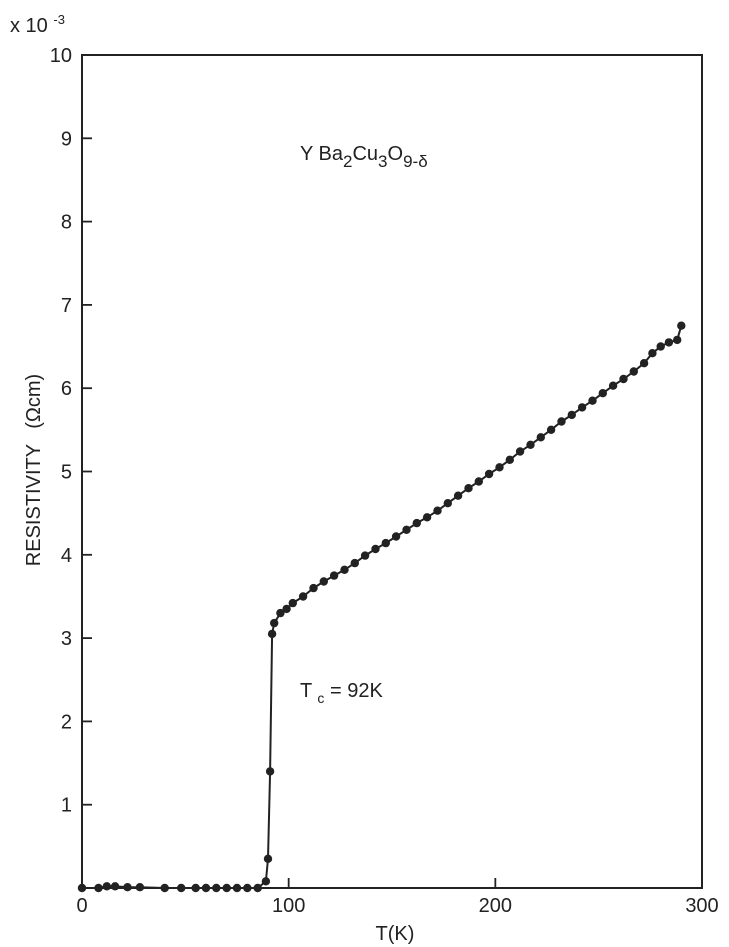 The height and width of the screenshot is (947, 729). I want to click on y-axis-label-text: RESISTIVITY, so click(34, 505).